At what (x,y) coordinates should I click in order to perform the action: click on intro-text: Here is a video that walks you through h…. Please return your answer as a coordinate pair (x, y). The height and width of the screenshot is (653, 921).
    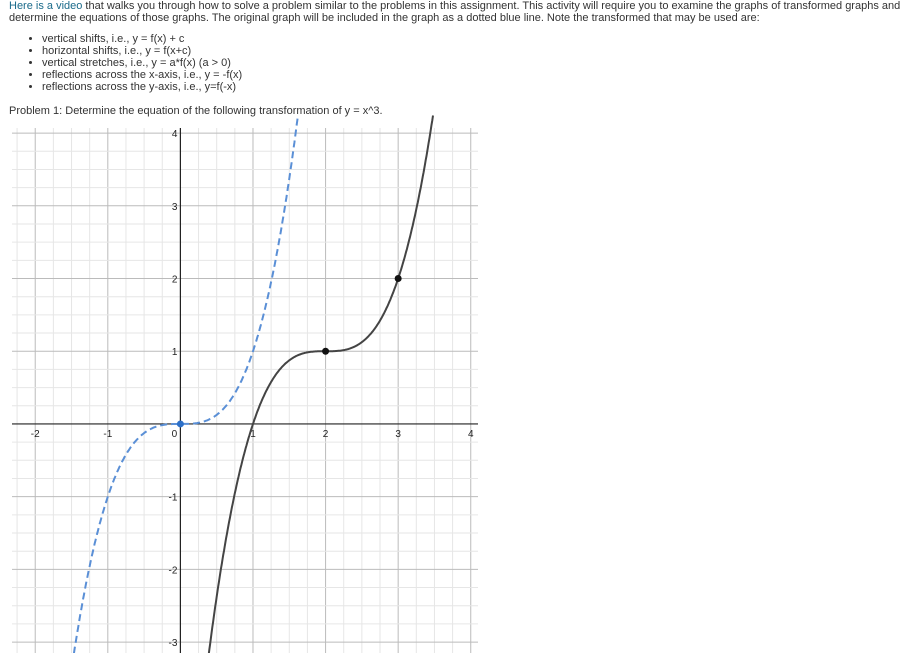
    Looking at the image, I should click on (455, 12).